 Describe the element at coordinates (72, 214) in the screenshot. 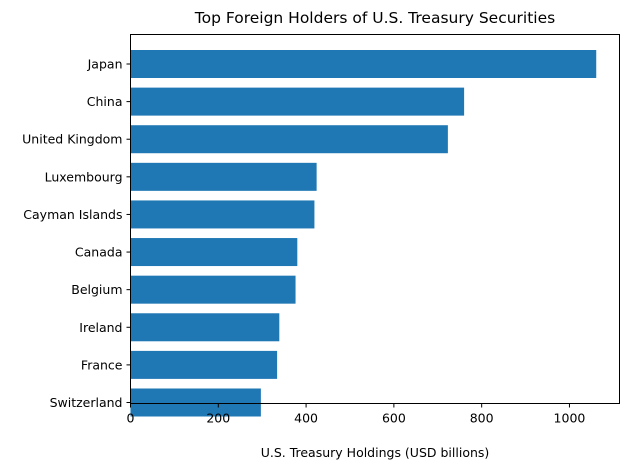

I see `y-tick-label: Cayman Islands` at that location.